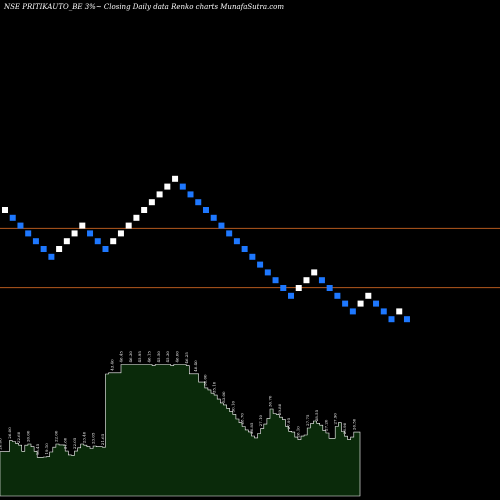  What do you see at coordinates (102, 439) in the screenshot?
I see `volume-label: 21.65` at bounding box center [102, 439].